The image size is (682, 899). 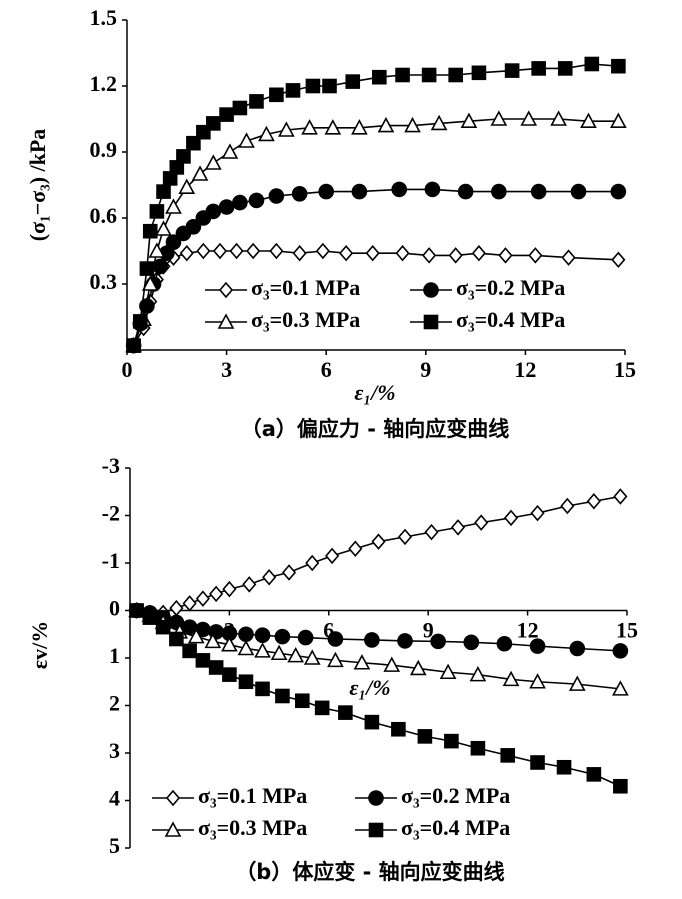 What do you see at coordinates (104, 83) in the screenshot?
I see `y-tick-label: 1.2` at bounding box center [104, 83].